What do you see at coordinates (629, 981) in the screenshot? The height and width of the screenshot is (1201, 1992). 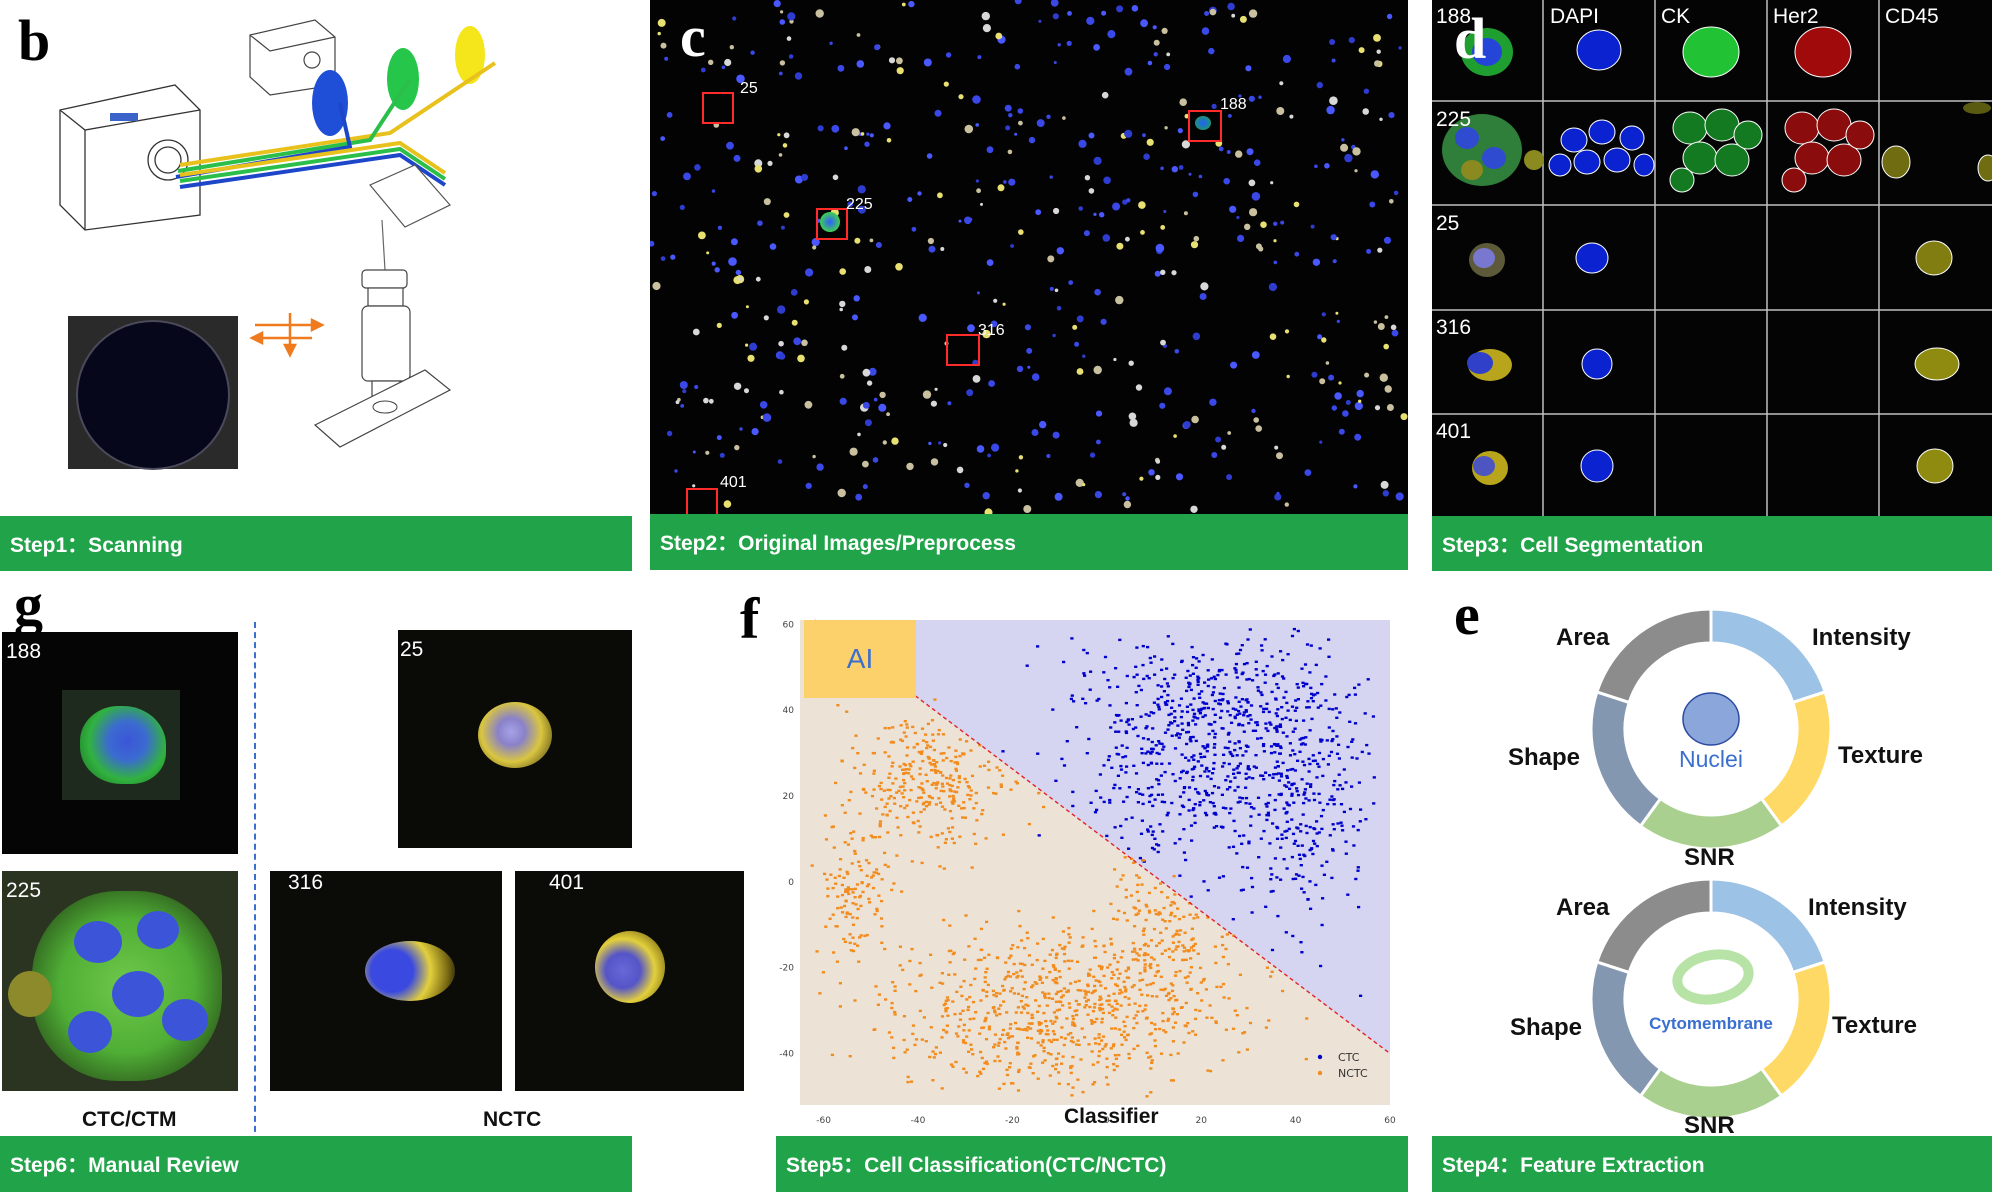 I see `review-cell-401: 401` at bounding box center [629, 981].